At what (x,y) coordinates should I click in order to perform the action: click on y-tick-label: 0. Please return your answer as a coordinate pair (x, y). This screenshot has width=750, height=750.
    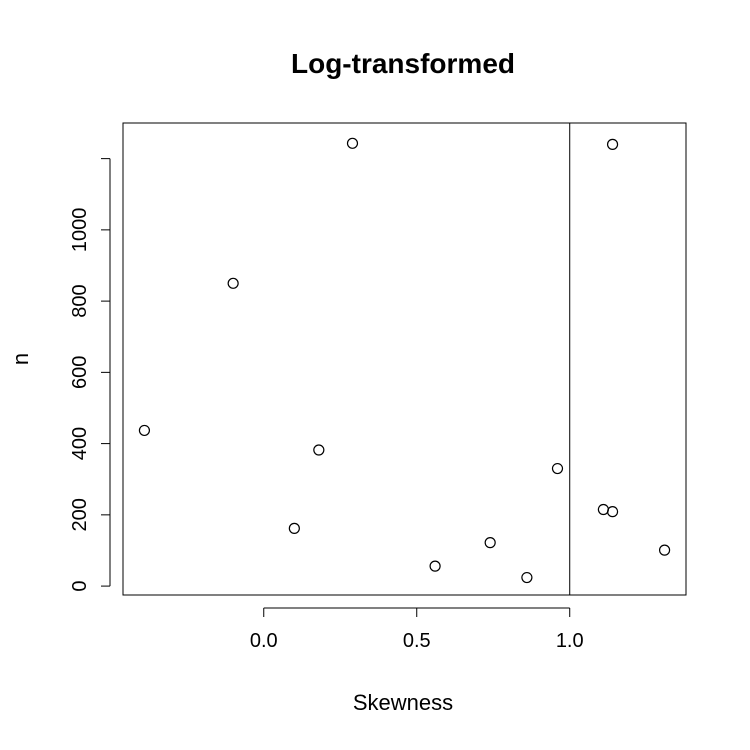
    Looking at the image, I should click on (80, 586).